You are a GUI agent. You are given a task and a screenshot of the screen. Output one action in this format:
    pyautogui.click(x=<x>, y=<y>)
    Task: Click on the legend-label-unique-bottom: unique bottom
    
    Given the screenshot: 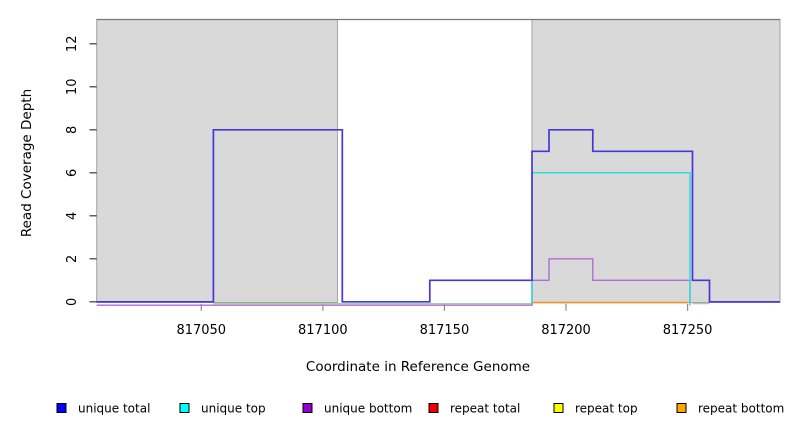 What is the action you would take?
    pyautogui.click(x=368, y=409)
    